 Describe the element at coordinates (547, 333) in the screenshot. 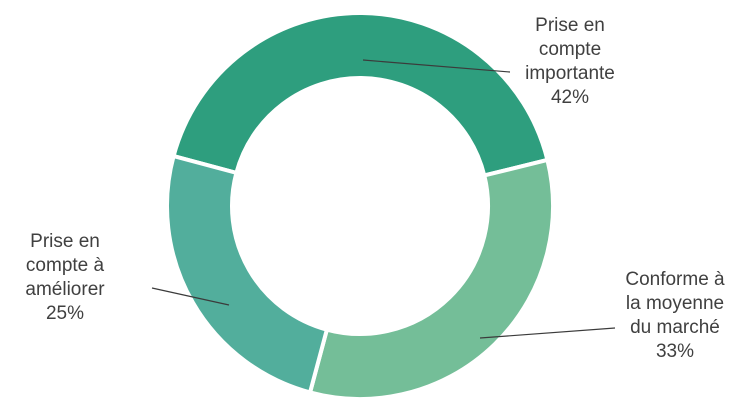

I see `leader-line-slice-conforme` at that location.